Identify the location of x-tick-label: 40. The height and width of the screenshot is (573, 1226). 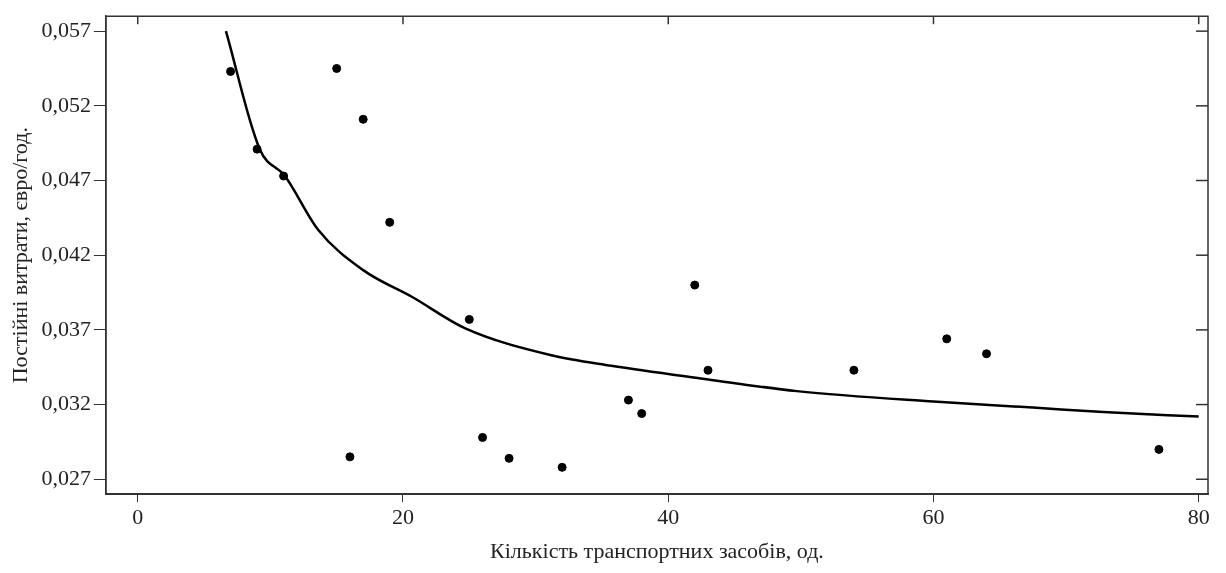
(668, 517).